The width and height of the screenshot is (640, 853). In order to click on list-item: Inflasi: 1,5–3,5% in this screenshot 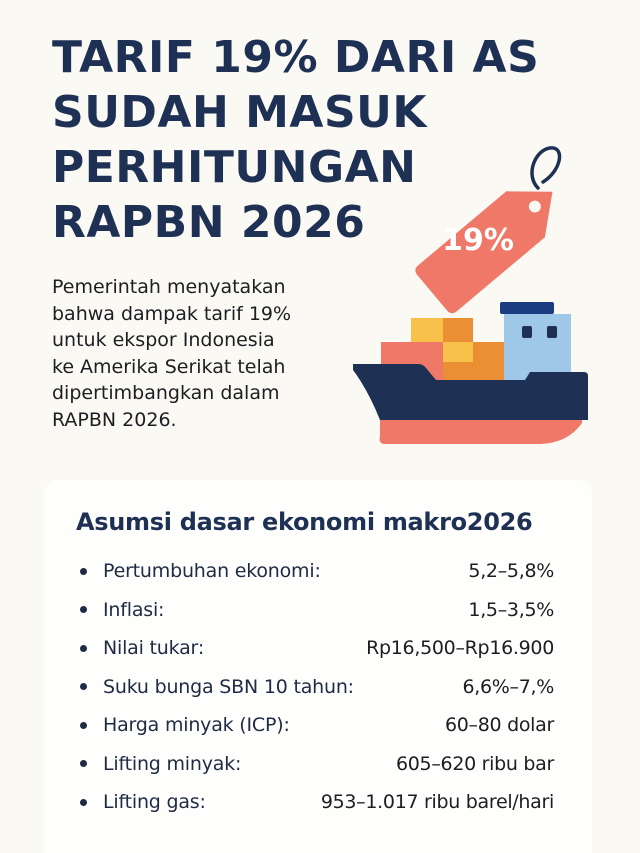, I will do `click(317, 610)`.